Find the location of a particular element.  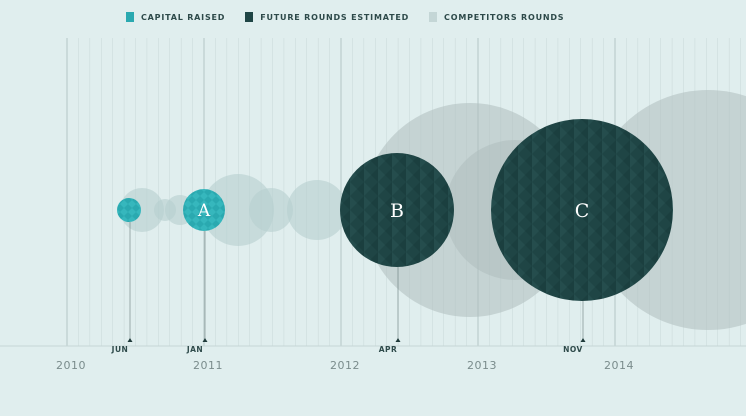

round-letter: A is located at coordinates (204, 211).